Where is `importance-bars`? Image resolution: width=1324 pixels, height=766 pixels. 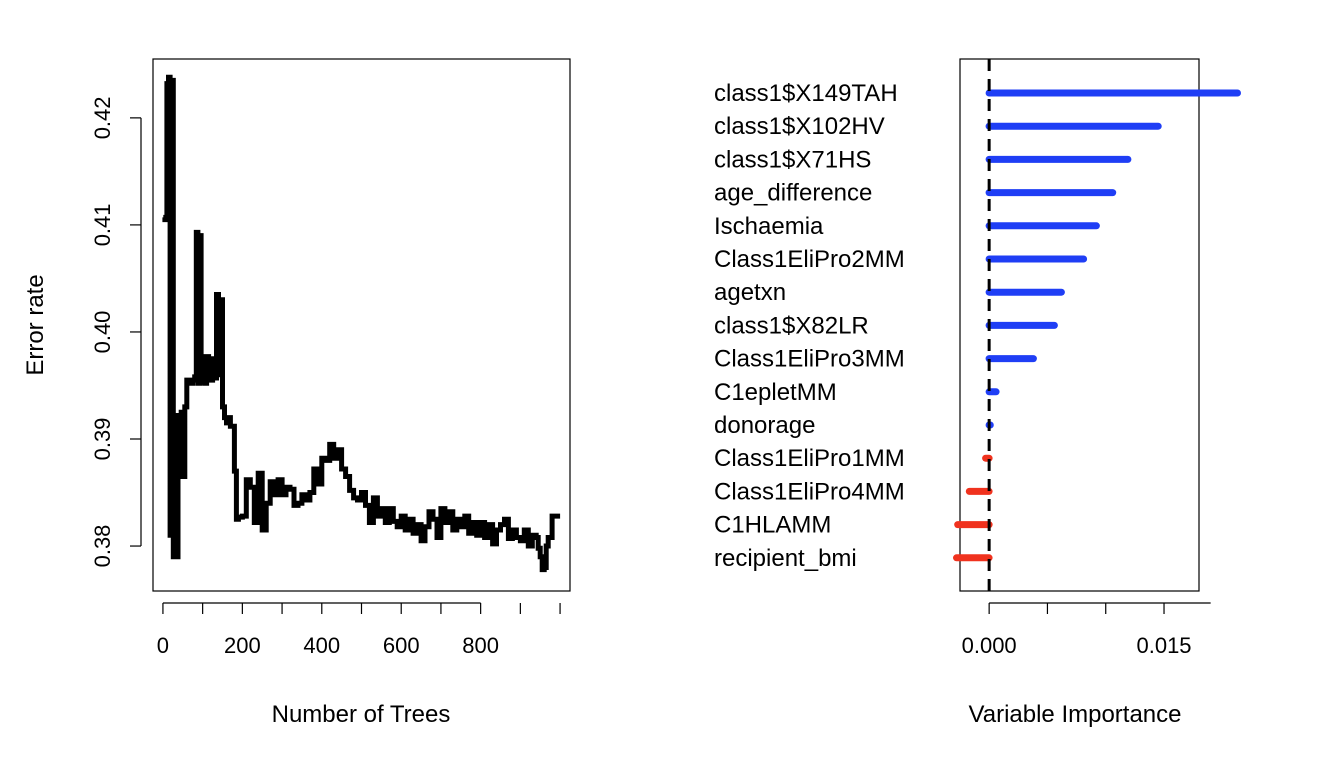
importance-bars is located at coordinates (1097, 325).